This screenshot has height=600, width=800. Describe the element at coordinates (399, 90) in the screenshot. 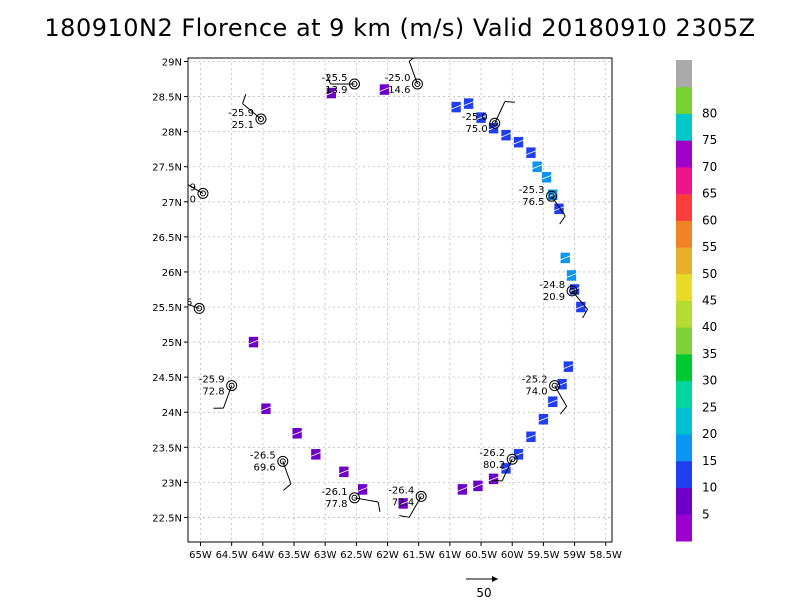

I see `station-wind-speed: 14.6` at that location.